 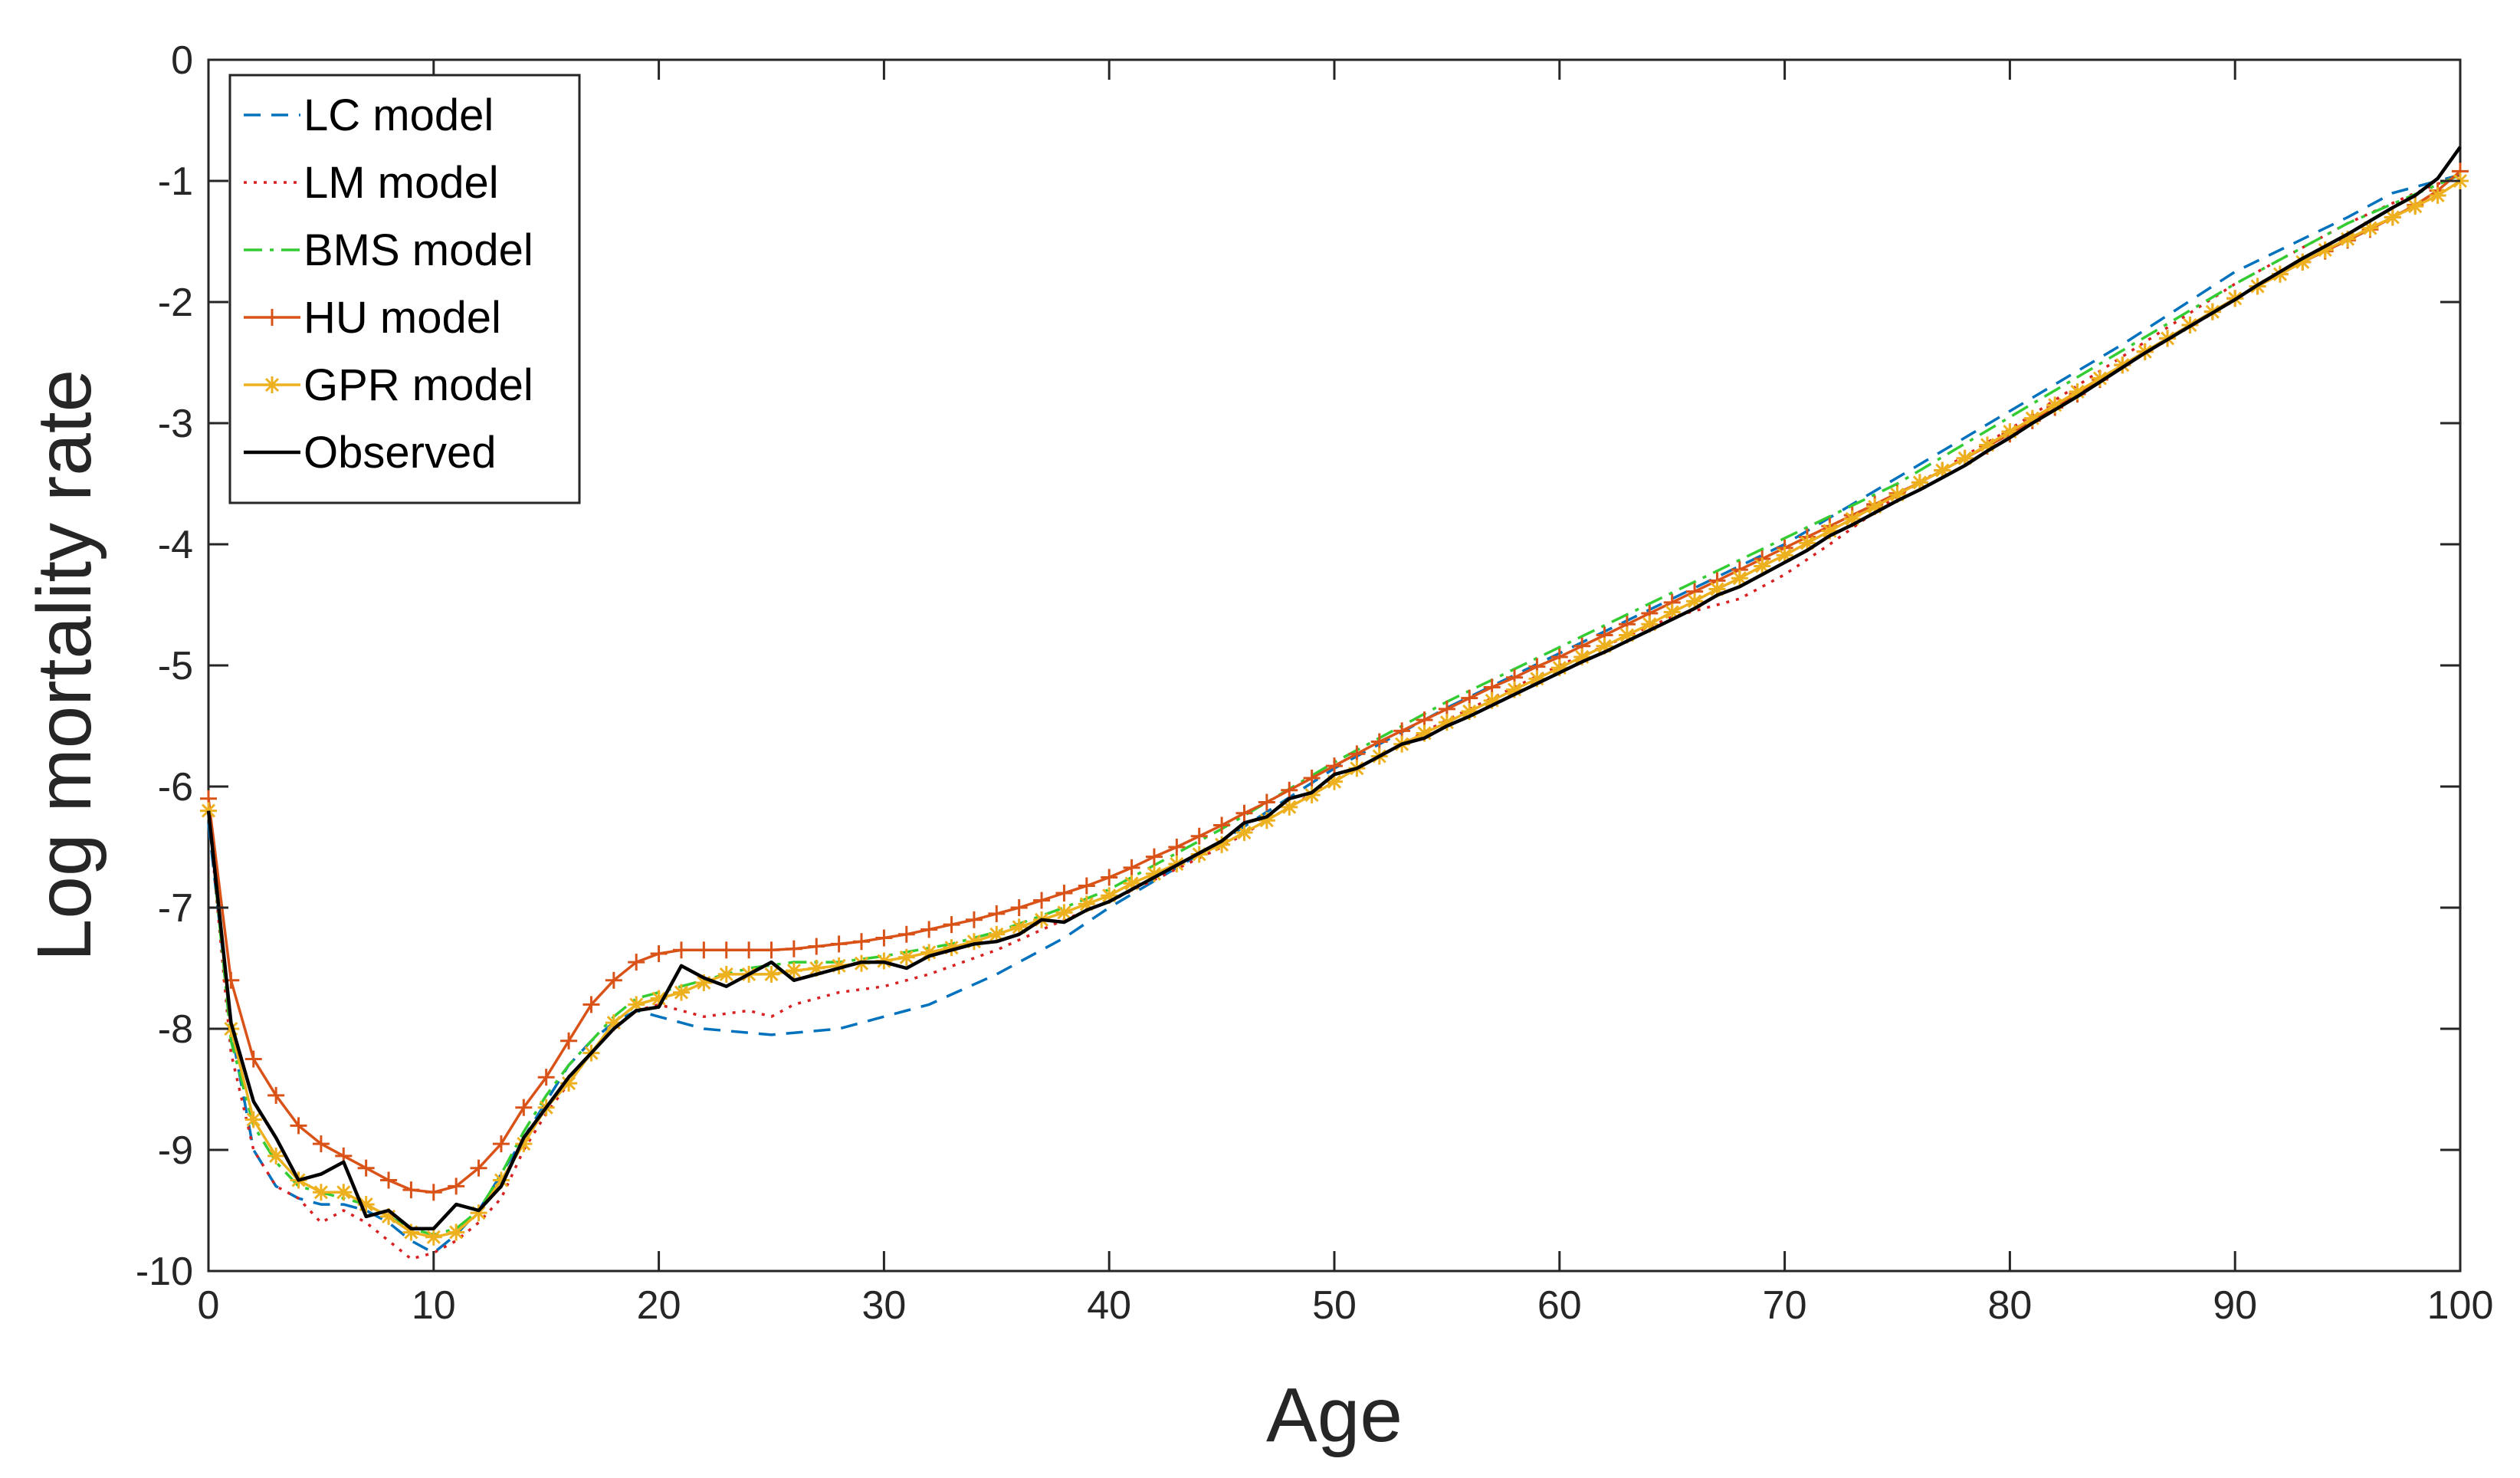 What do you see at coordinates (388, 250) in the screenshot?
I see `legend-entry: BMS model` at bounding box center [388, 250].